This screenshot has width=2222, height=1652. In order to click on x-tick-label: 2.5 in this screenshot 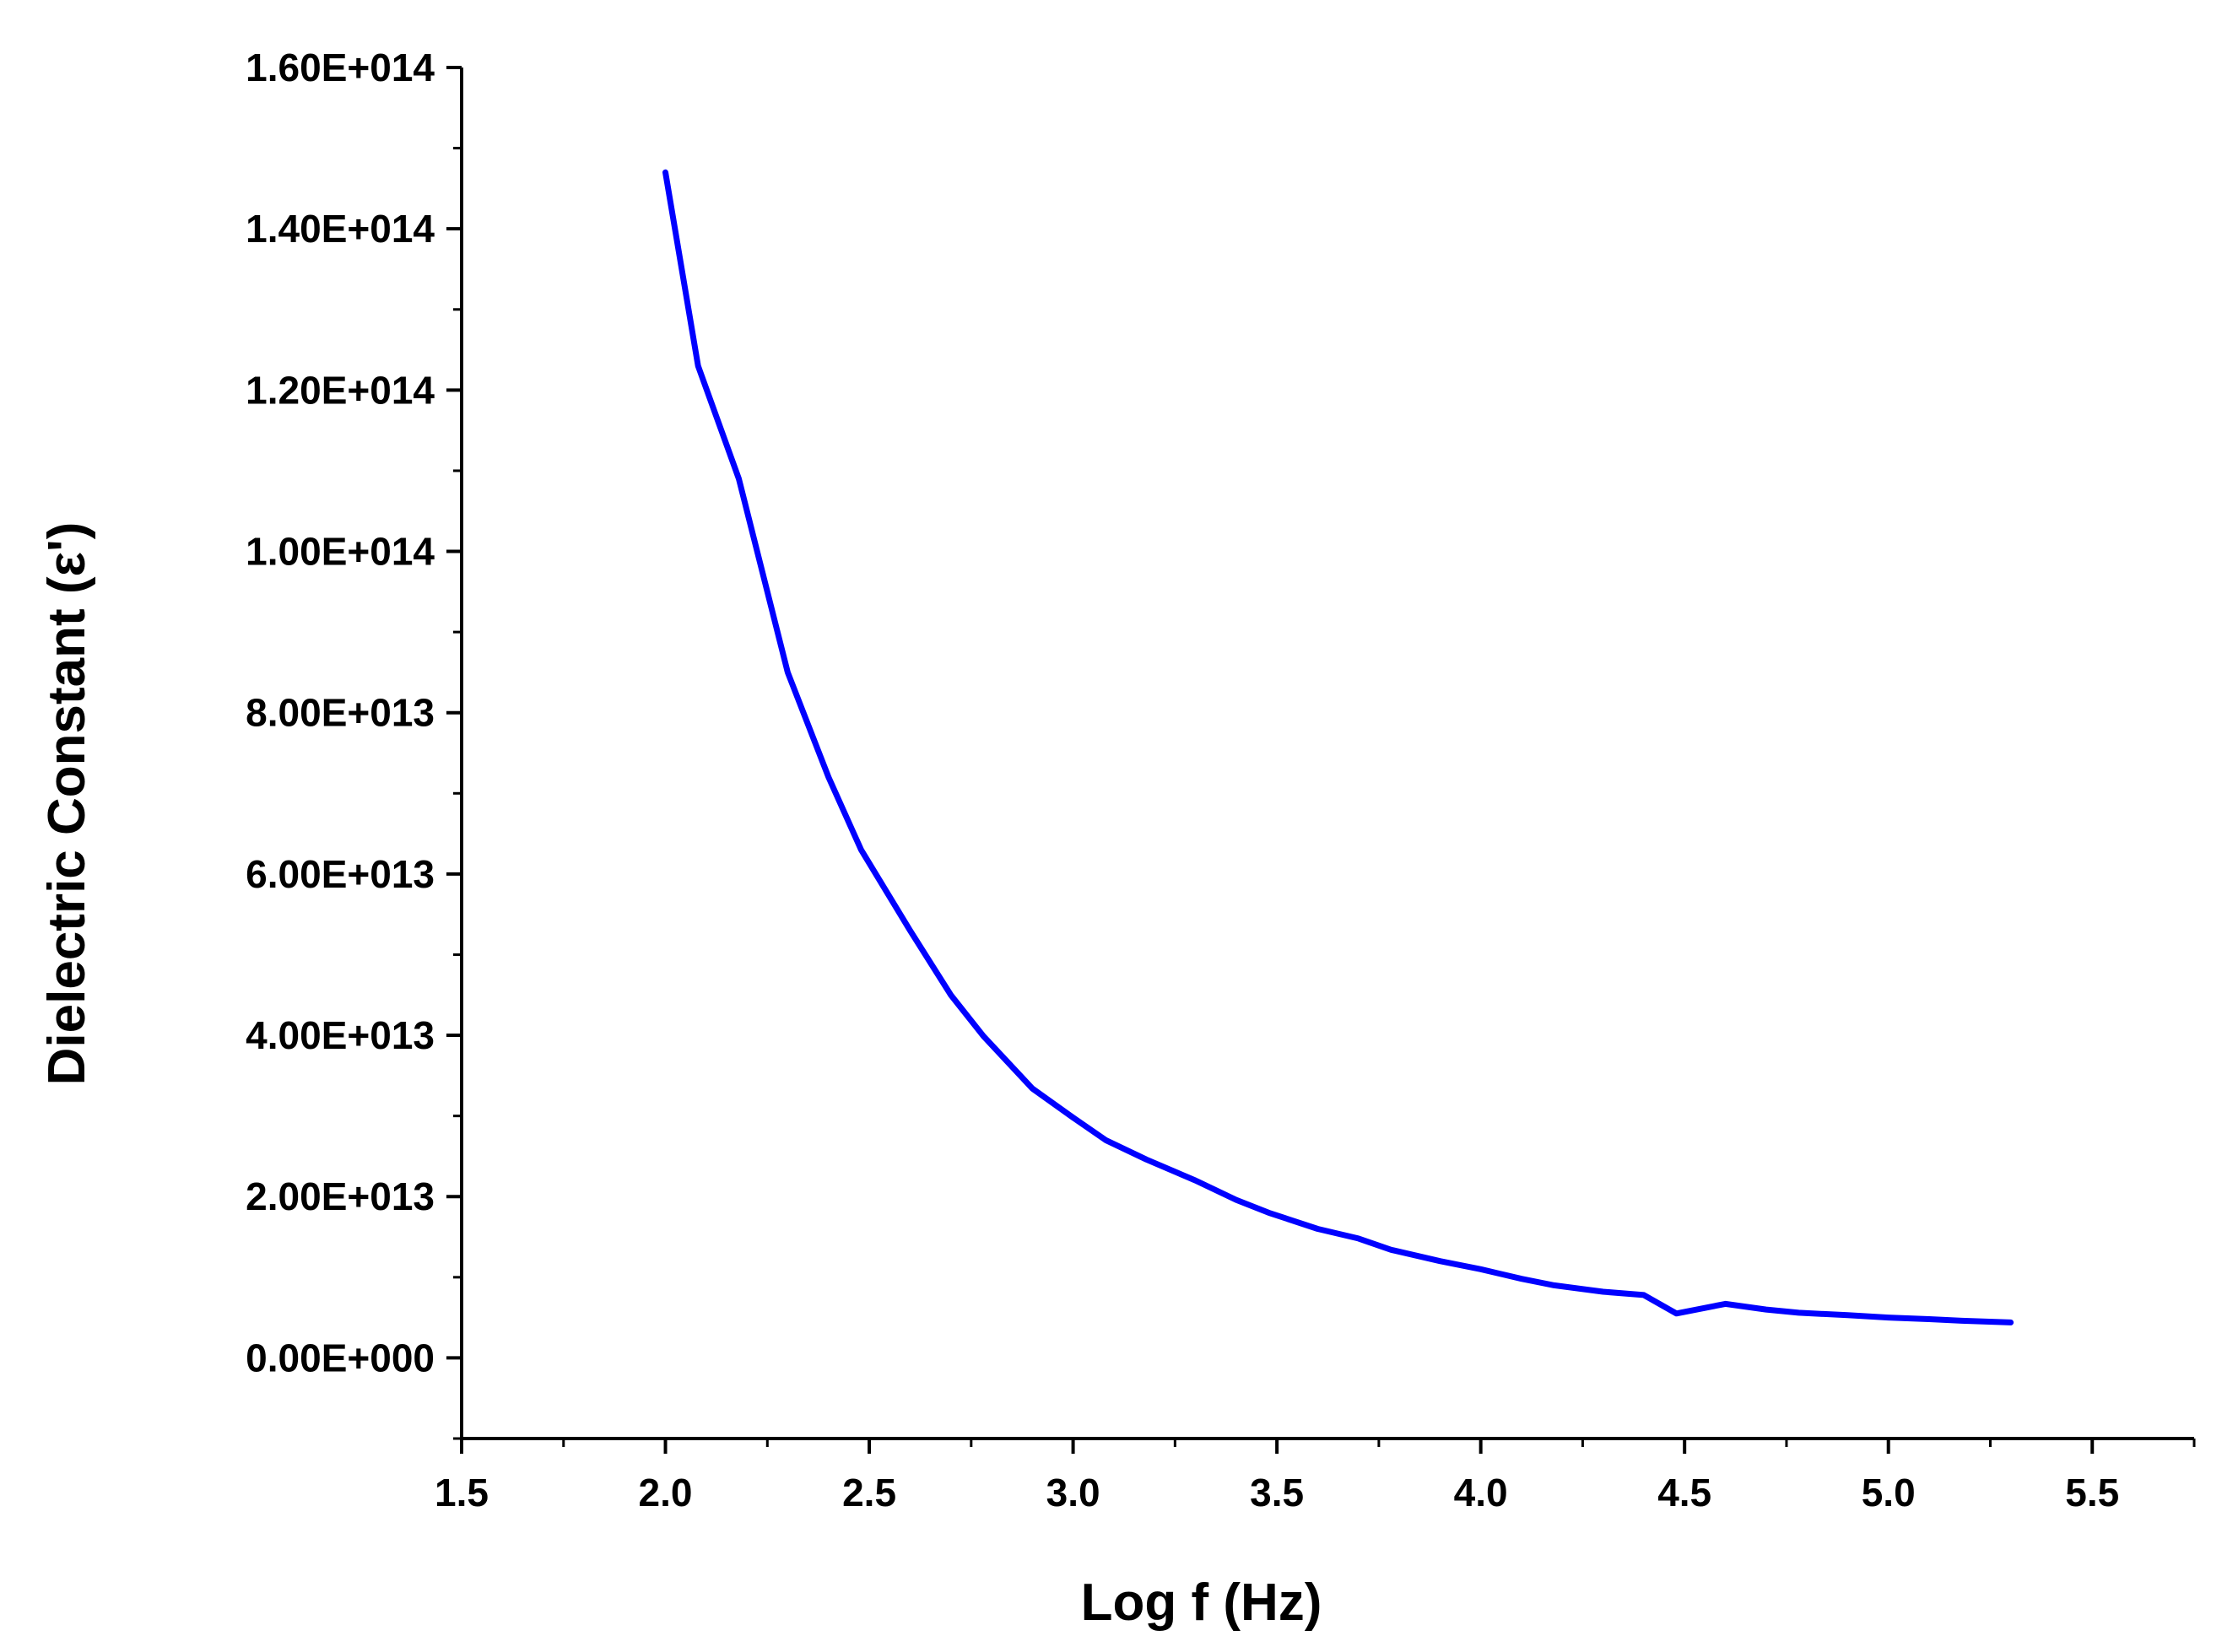, I will do `click(869, 1492)`.